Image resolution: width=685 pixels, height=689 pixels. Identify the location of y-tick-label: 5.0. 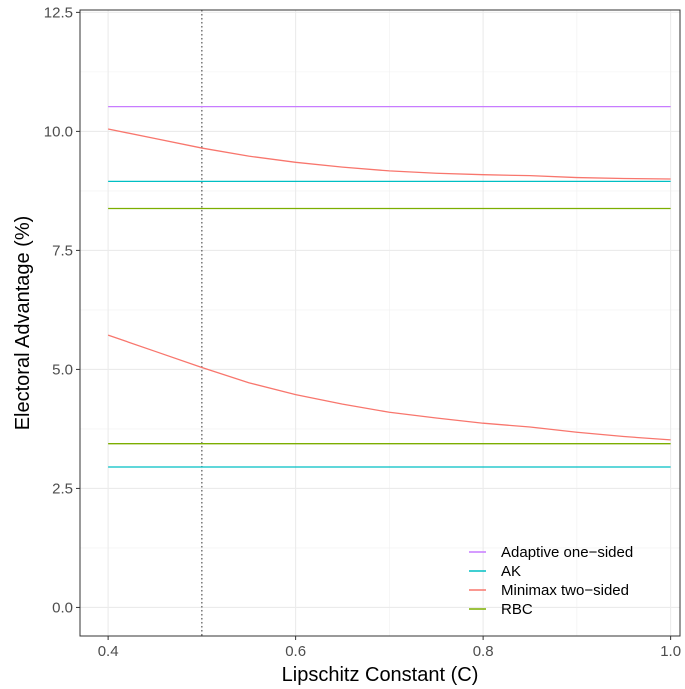
(62, 369).